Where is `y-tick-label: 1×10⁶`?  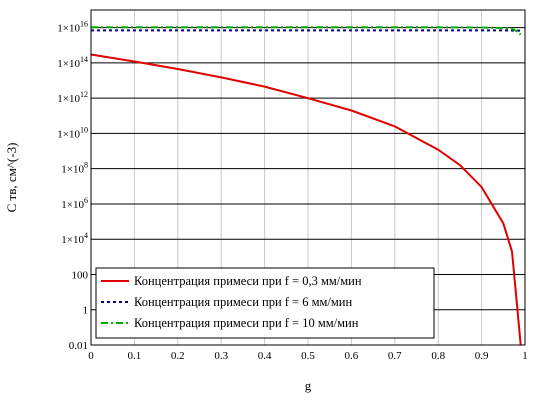 y-tick-label: 1×10⁶ is located at coordinates (74, 203).